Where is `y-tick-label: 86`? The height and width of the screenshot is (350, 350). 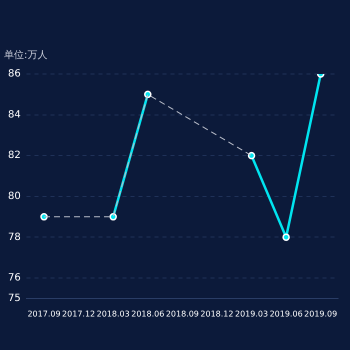
y-tick-label: 86 is located at coordinates (14, 74).